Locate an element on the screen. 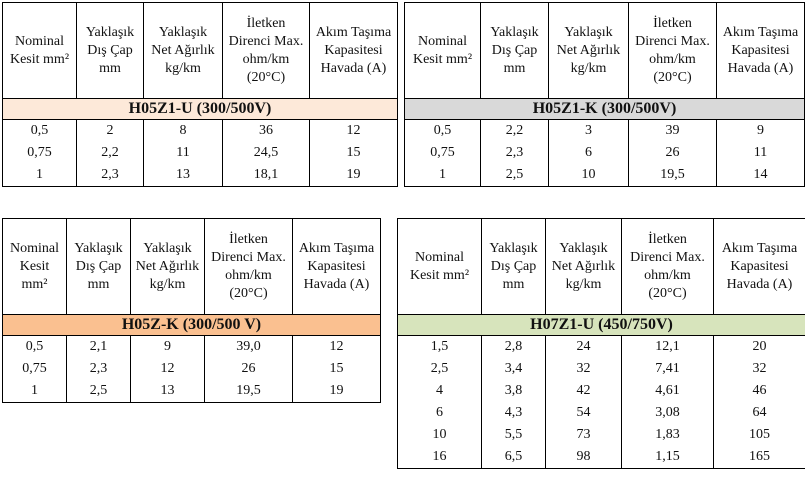 The height and width of the screenshot is (493, 805). data-cell: 2,5 is located at coordinates (514, 175).